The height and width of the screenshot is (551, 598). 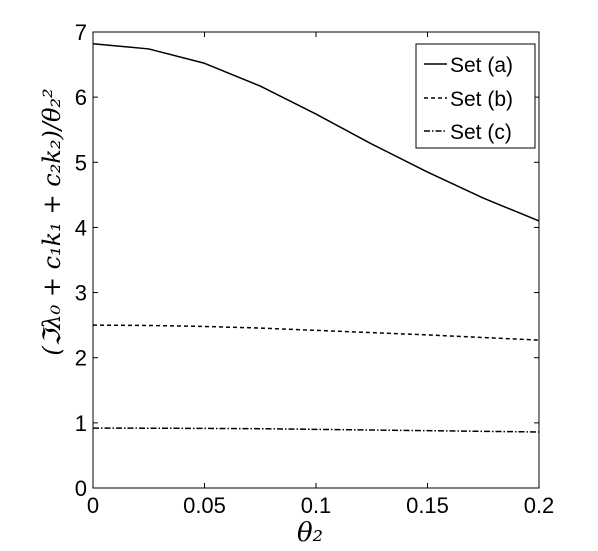 What do you see at coordinates (204, 505) in the screenshot?
I see `x-tick-label: 0.05` at bounding box center [204, 505].